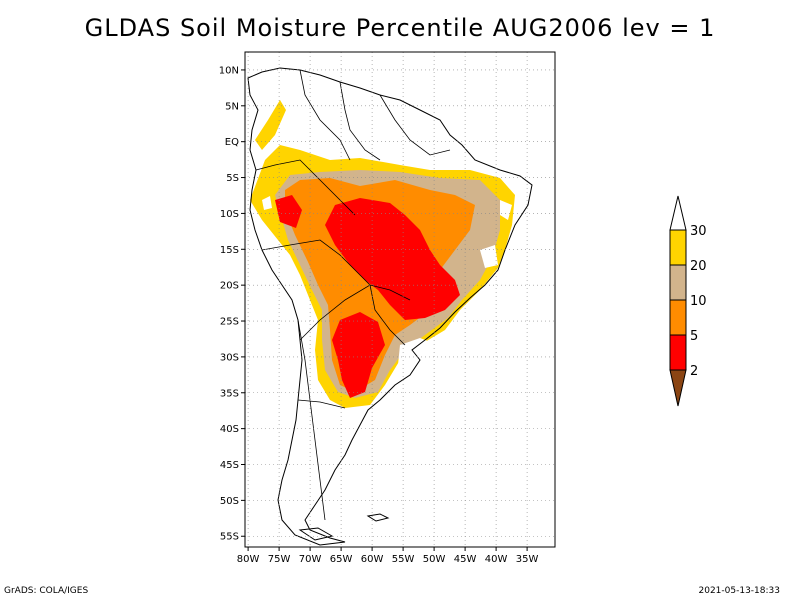  What do you see at coordinates (678, 213) in the screenshot?
I see `colorbar-top-arrow` at bounding box center [678, 213].